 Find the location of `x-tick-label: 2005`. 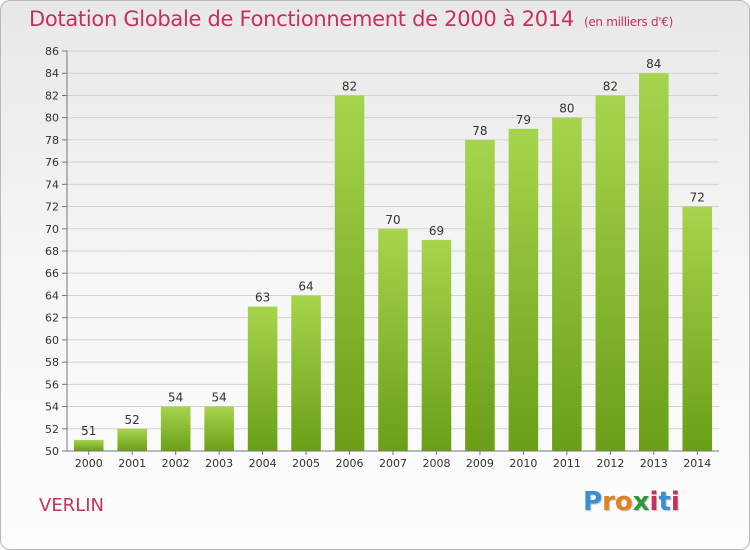

x-tick-label: 2005 is located at coordinates (306, 463).